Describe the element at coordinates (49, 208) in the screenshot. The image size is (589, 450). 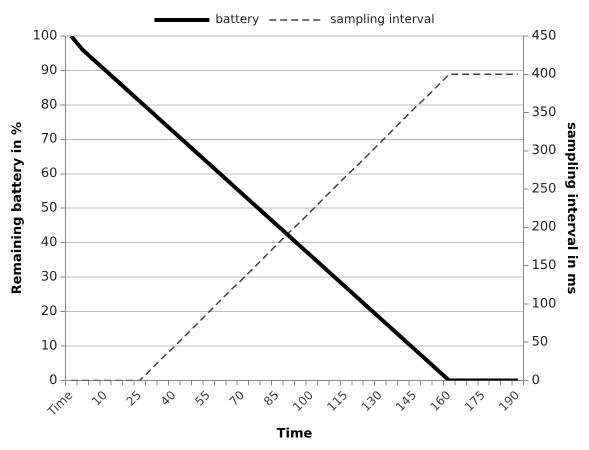
I see `y-tick-label: 50` at that location.